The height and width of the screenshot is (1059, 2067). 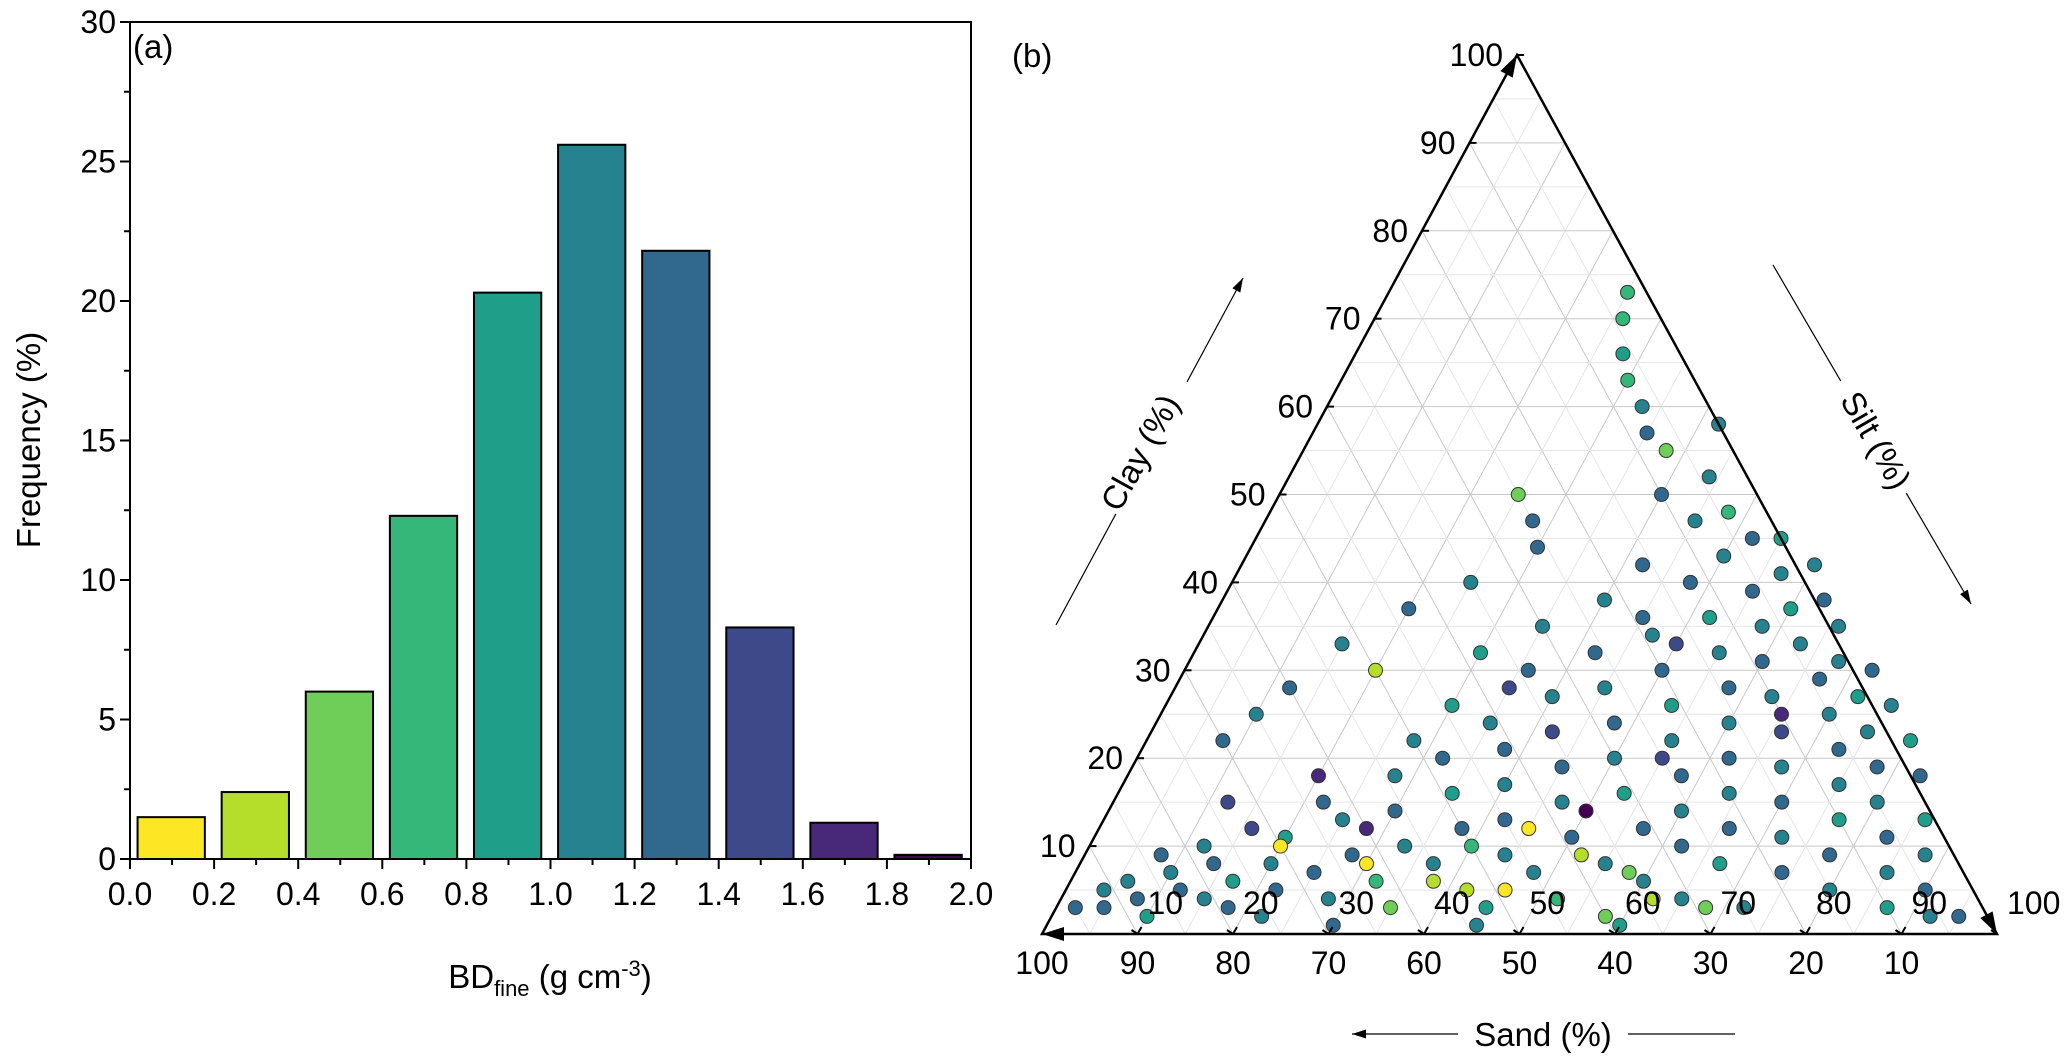 What do you see at coordinates (1476, 55) in the screenshot?
I see `clay-tick-label: 100` at bounding box center [1476, 55].